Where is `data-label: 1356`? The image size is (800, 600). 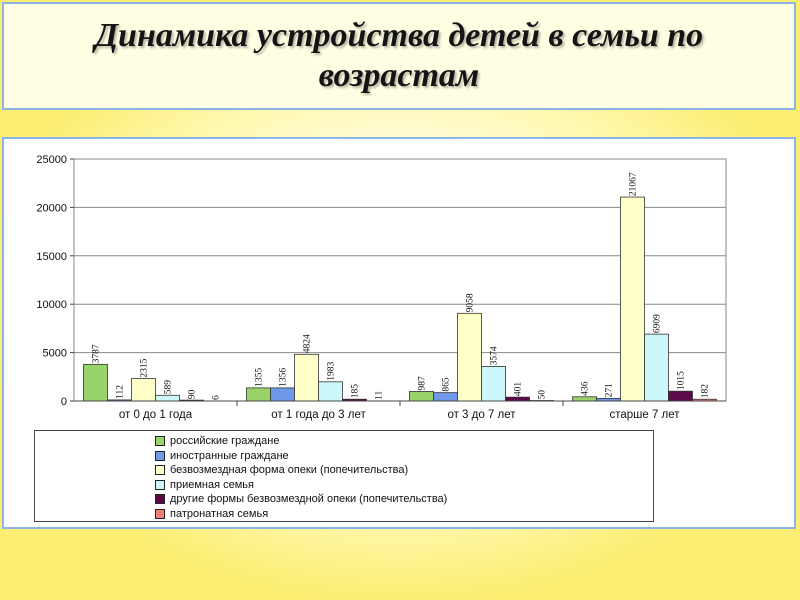 data-label: 1356 is located at coordinates (284, 377).